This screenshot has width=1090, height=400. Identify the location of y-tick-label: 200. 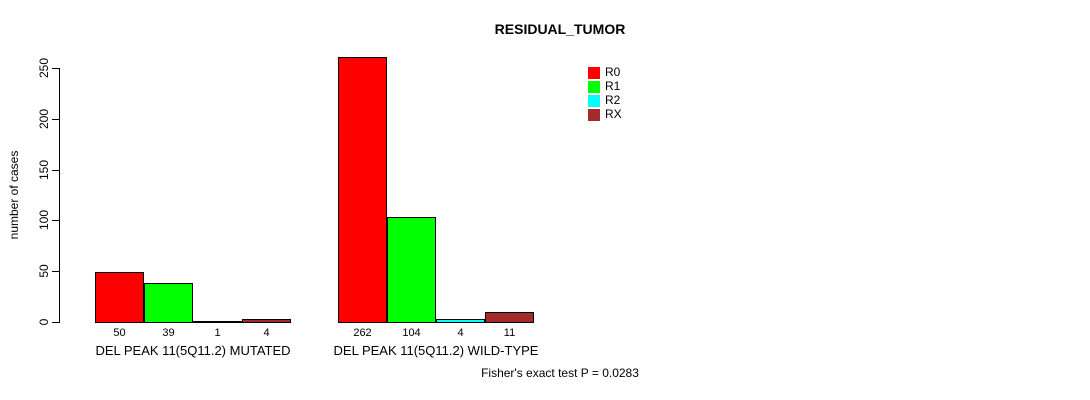
(44, 119).